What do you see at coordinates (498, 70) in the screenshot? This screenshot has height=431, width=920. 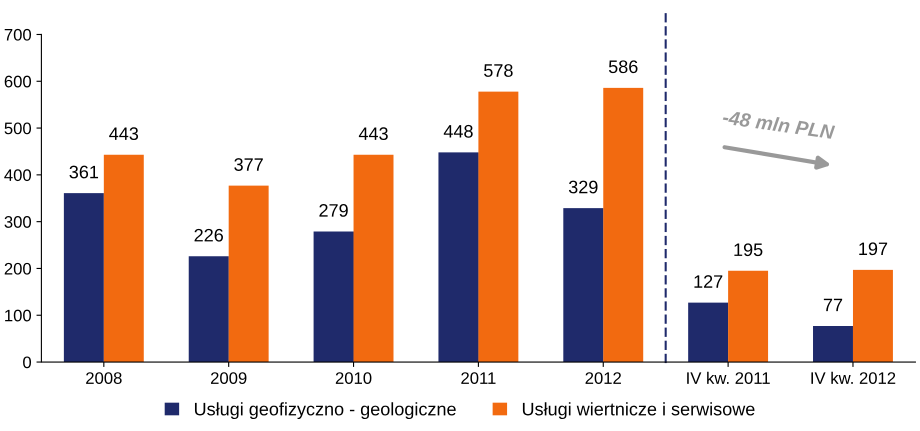 I see `data-label: 578` at bounding box center [498, 70].